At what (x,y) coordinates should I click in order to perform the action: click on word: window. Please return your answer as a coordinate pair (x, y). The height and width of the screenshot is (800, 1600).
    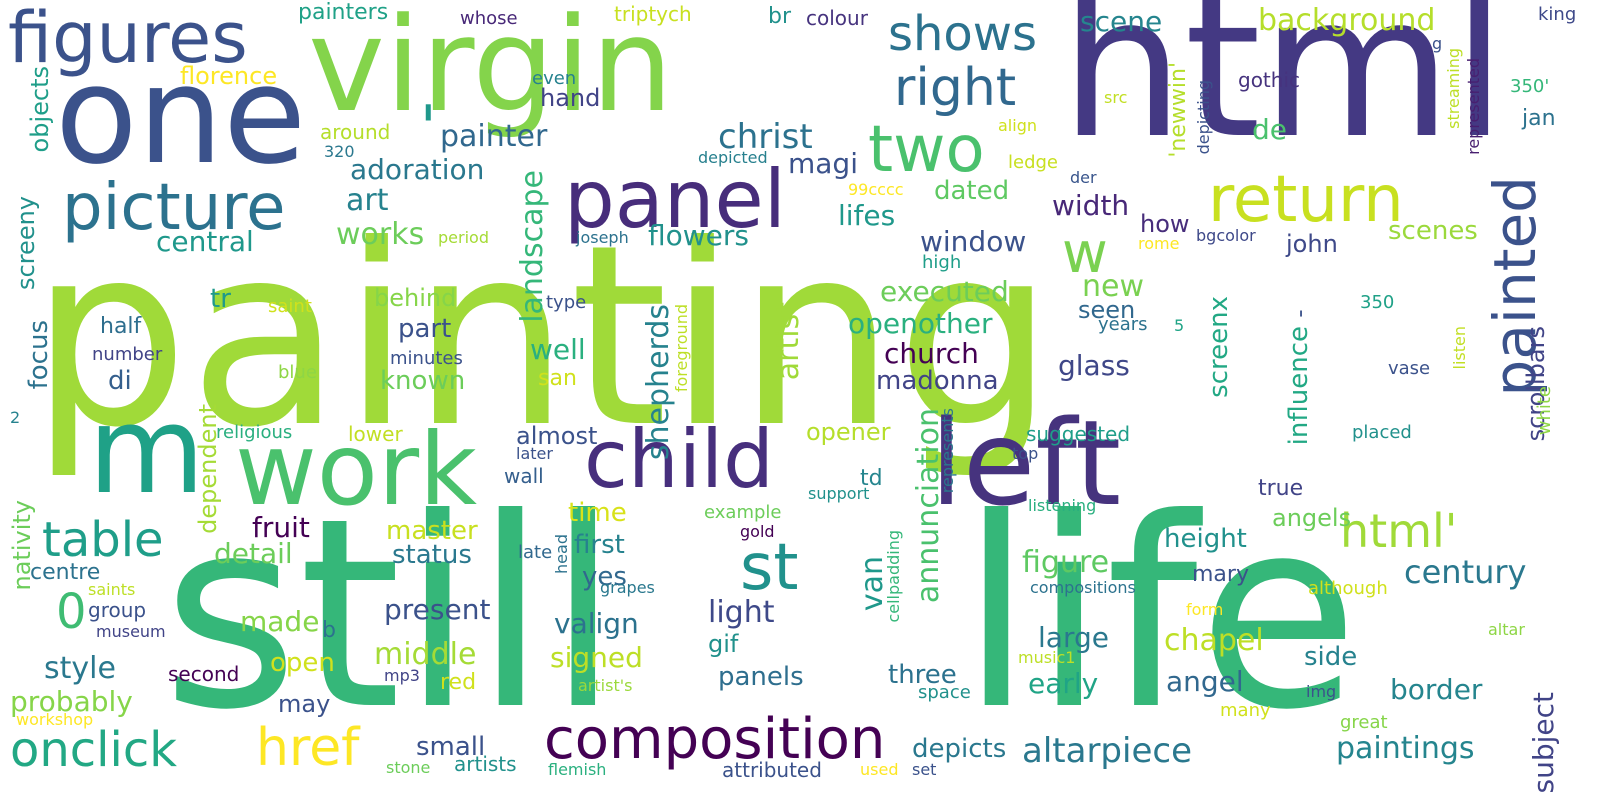
    Looking at the image, I should click on (973, 241).